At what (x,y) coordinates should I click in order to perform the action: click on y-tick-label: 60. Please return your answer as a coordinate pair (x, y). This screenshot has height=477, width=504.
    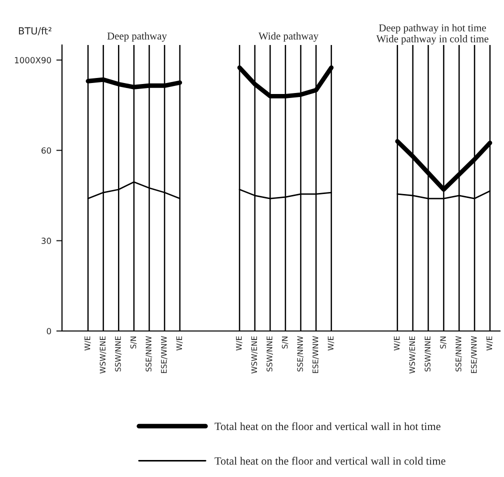
    Looking at the image, I should click on (47, 150).